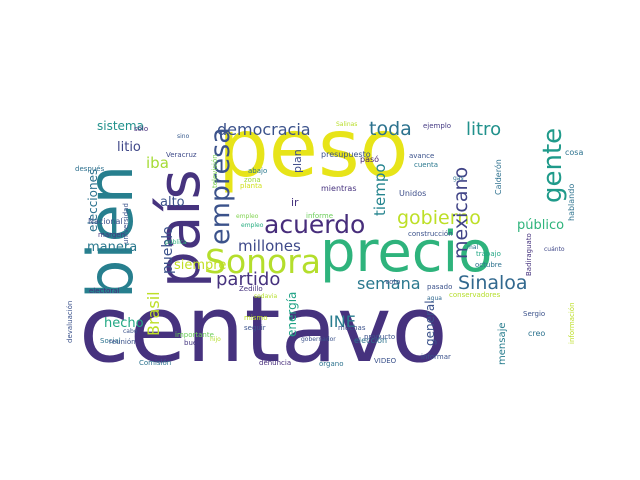  I want to click on word-octubre: octubre, so click(488, 265).